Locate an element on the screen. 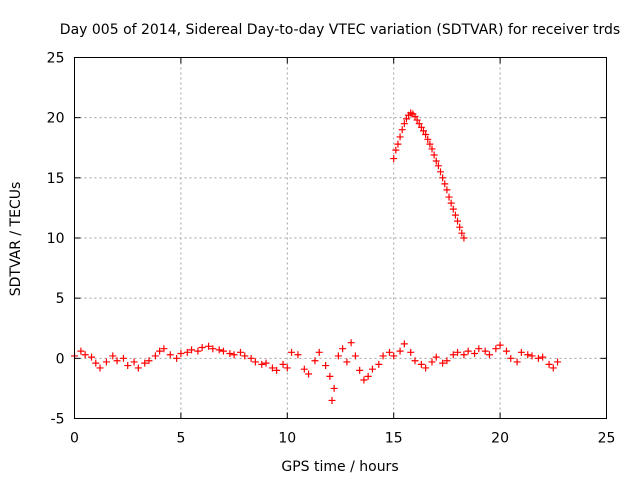 This screenshot has height=480, width=640. y-tick-label: 5 is located at coordinates (60, 299).